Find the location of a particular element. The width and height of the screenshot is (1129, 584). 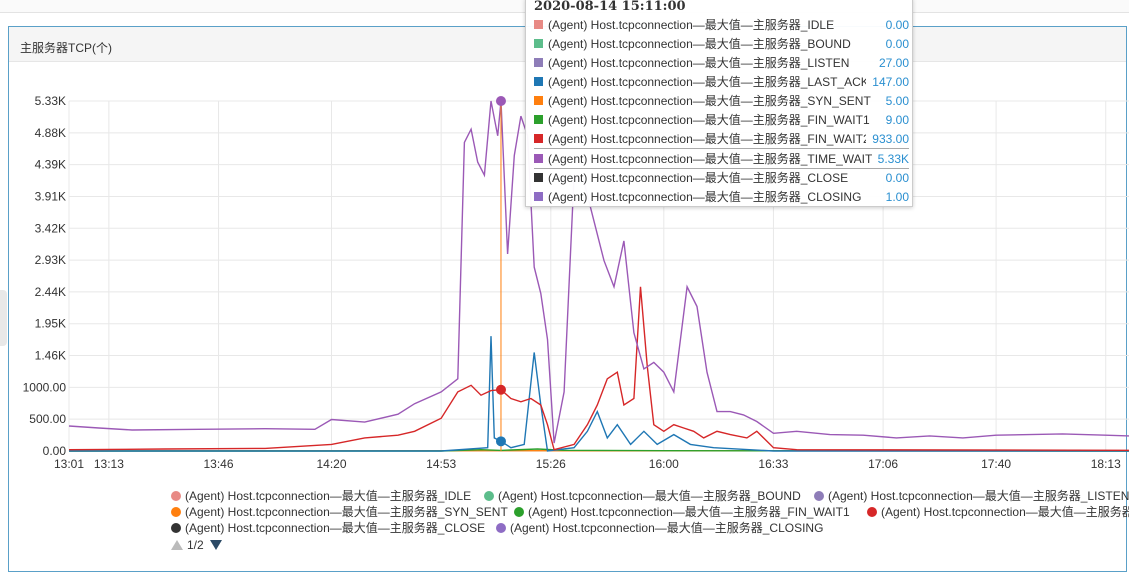

y-tick-label: 1.46K is located at coordinates (50, 356).